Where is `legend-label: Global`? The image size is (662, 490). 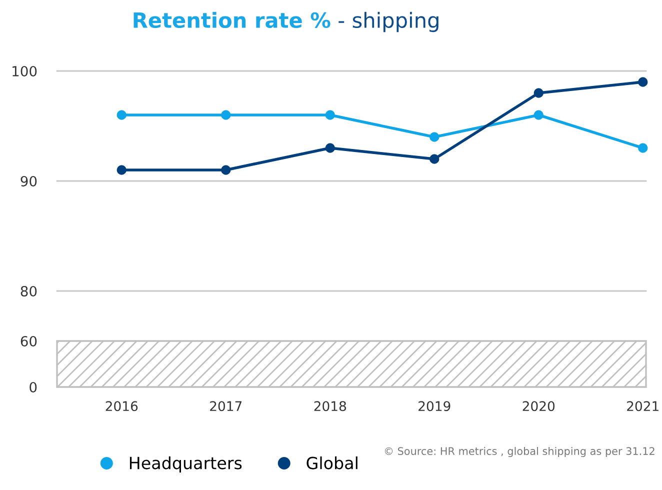 legend-label: Global is located at coordinates (332, 463).